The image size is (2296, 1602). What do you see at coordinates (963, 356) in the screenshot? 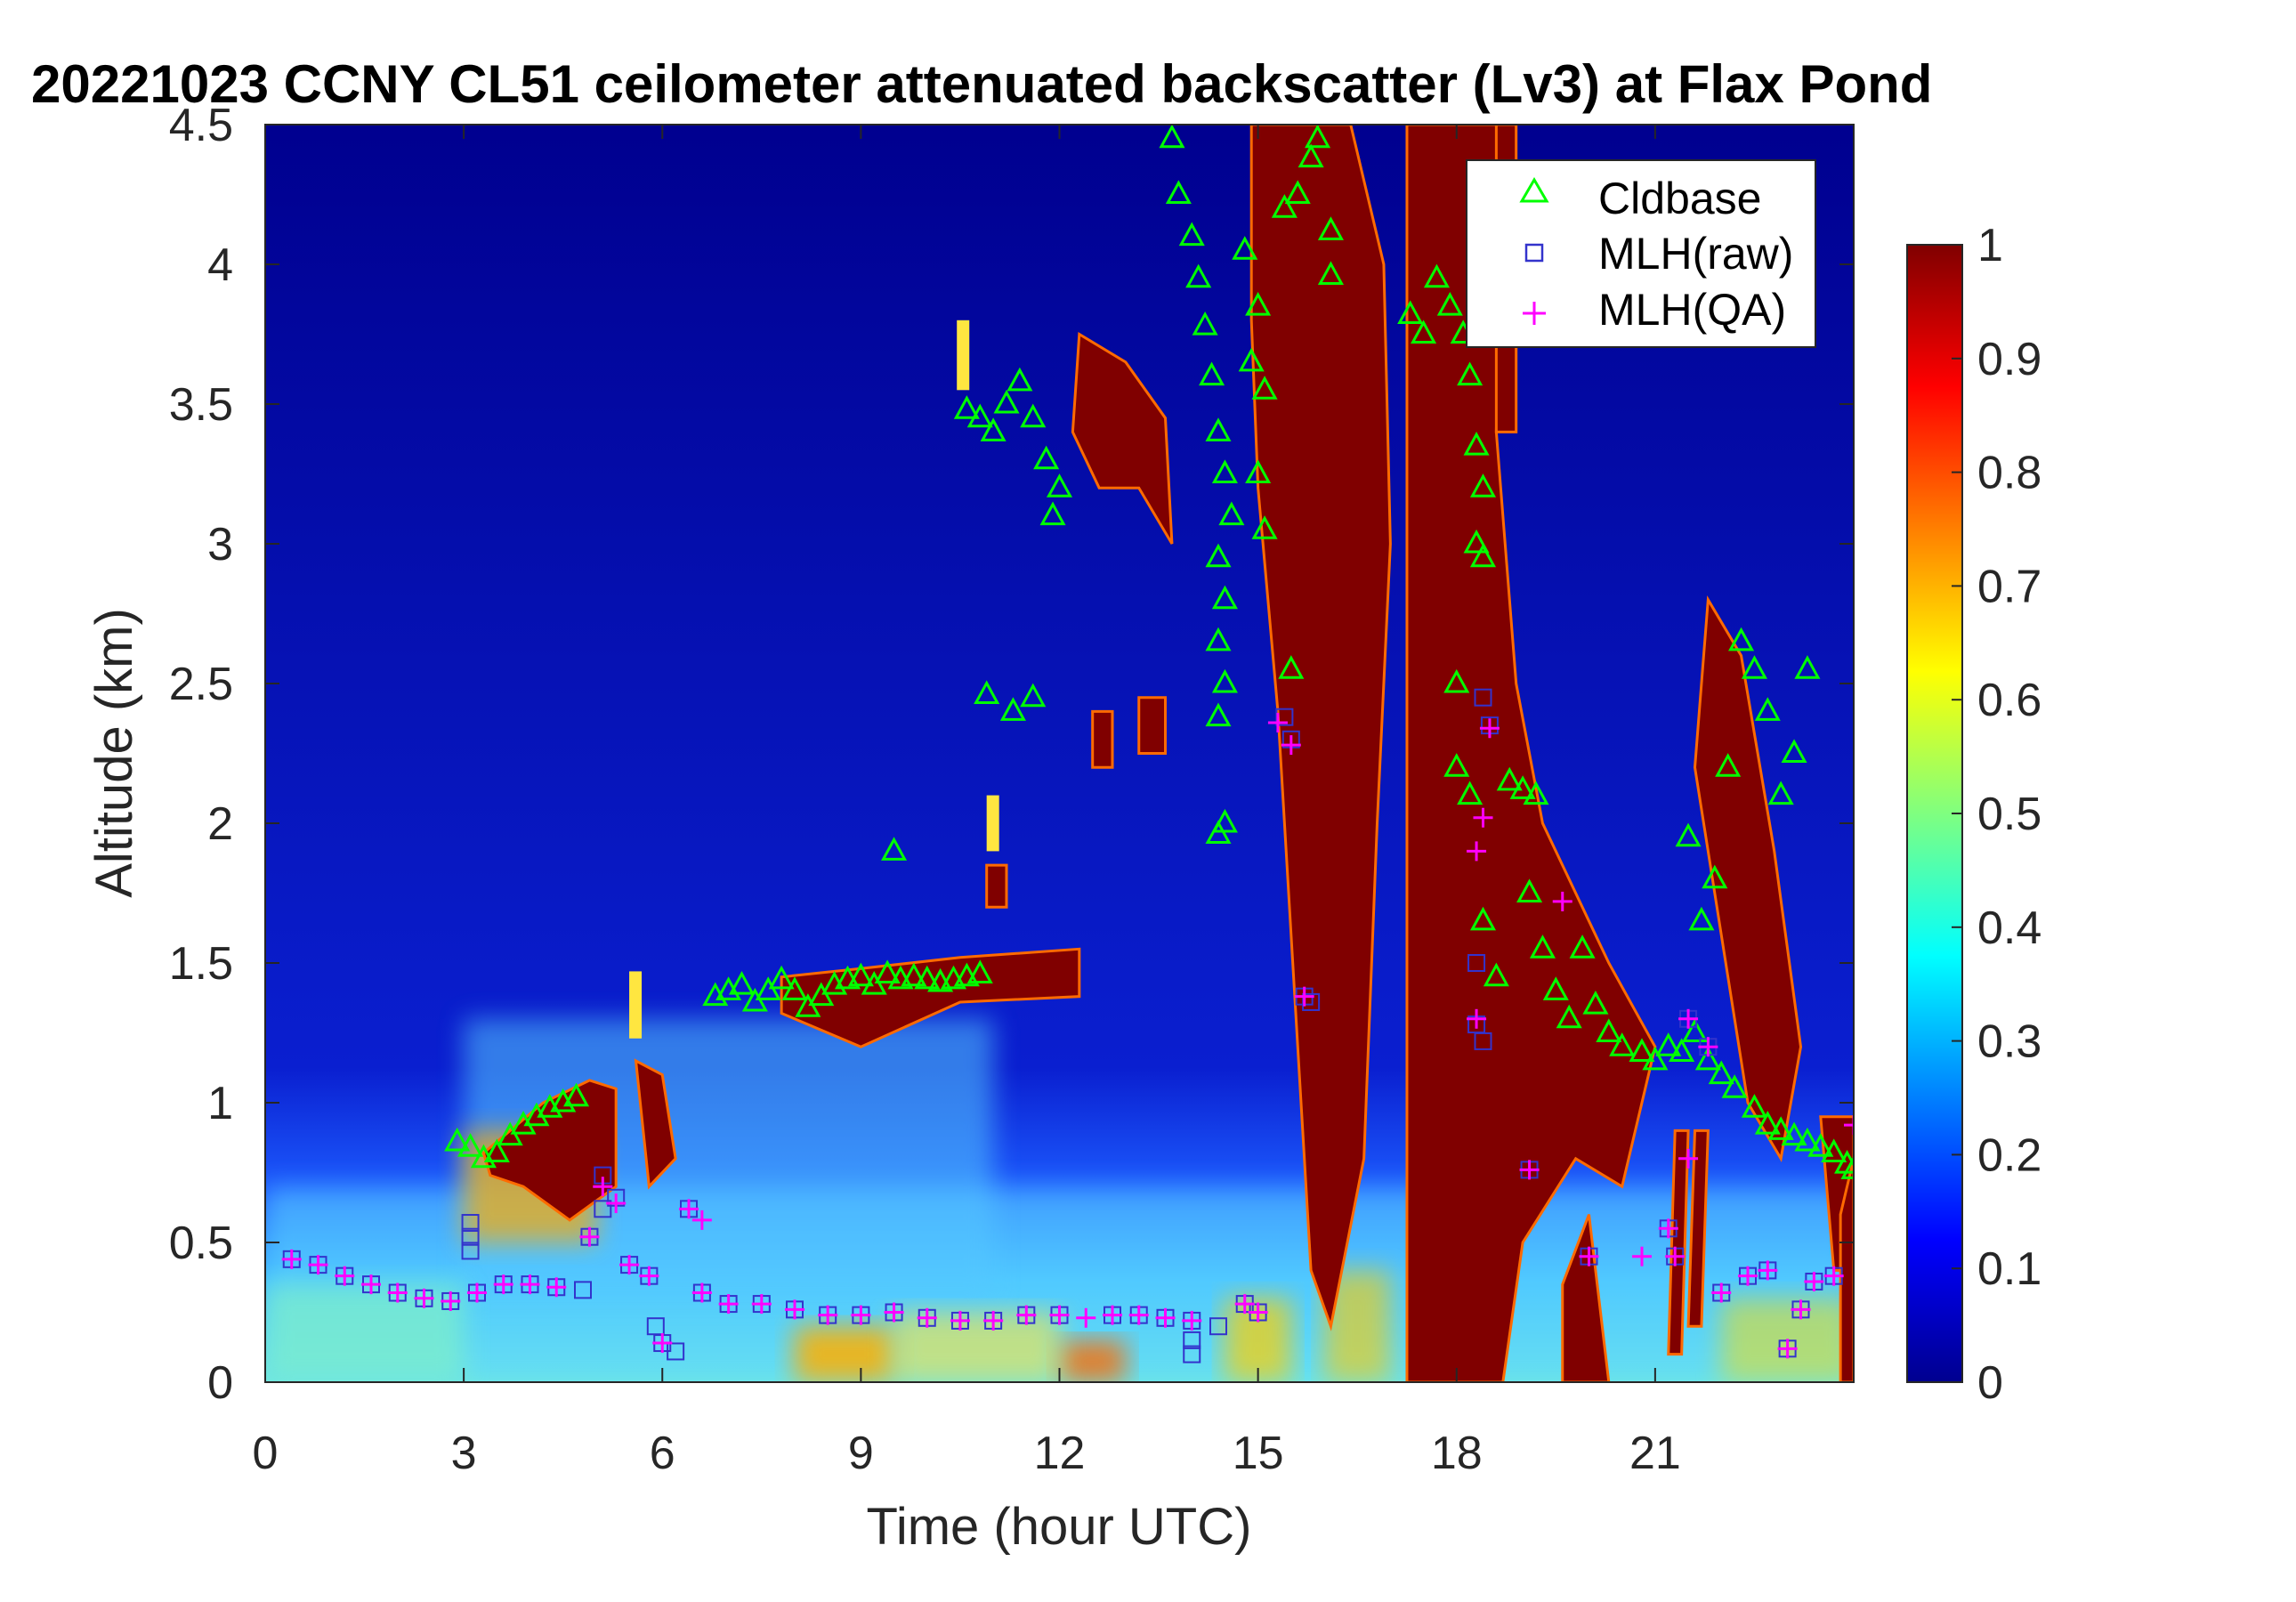
I see `bright-streak` at bounding box center [963, 356].